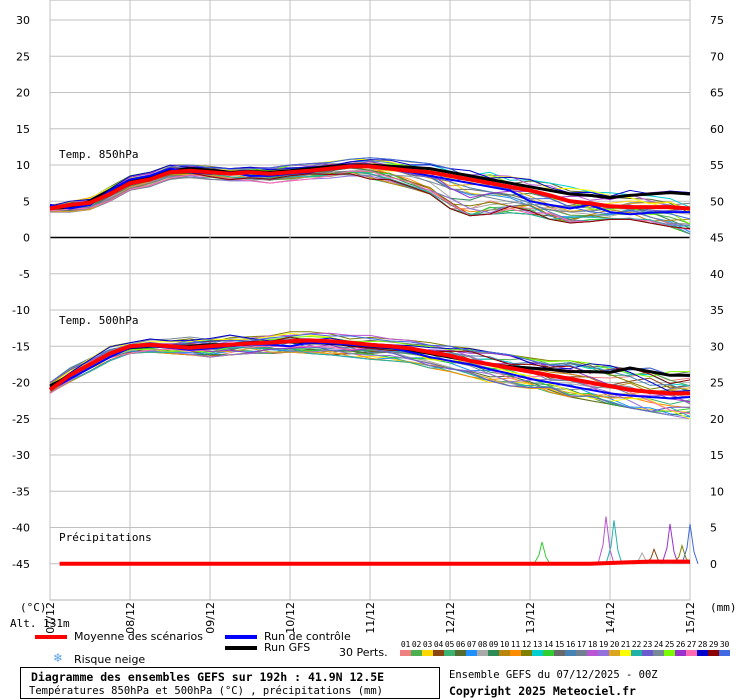 This screenshot has width=740, height=700. I want to click on left-tick-label: 0, so click(26, 238).